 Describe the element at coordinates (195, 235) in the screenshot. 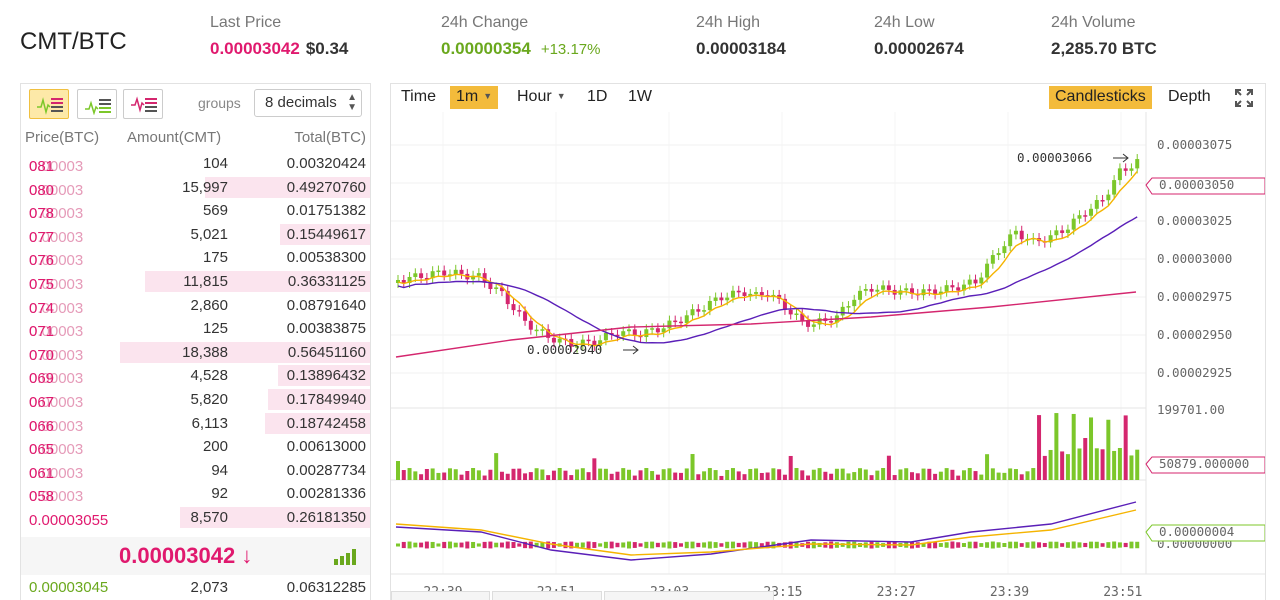

I see `ask-row: 0.00003 077 5,021 0.15449617` at that location.